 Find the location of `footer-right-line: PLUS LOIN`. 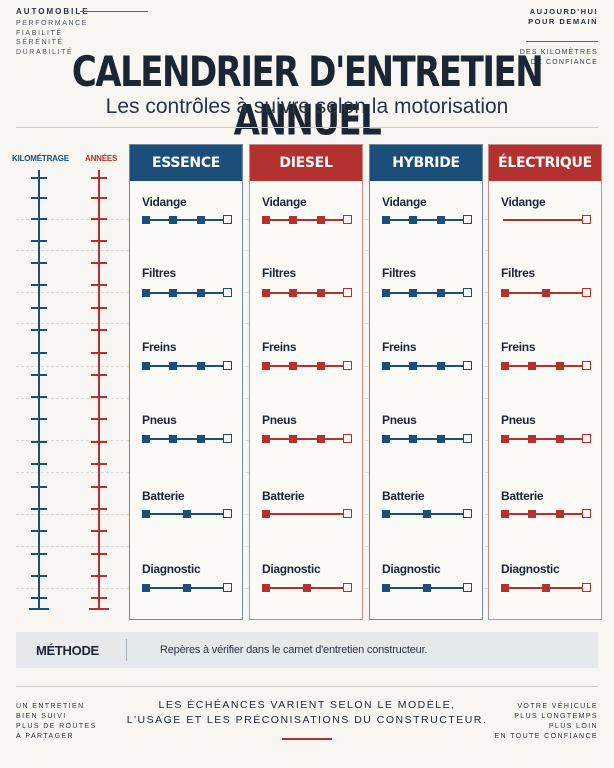

footer-right-line: PLUS LOIN is located at coordinates (573, 726).